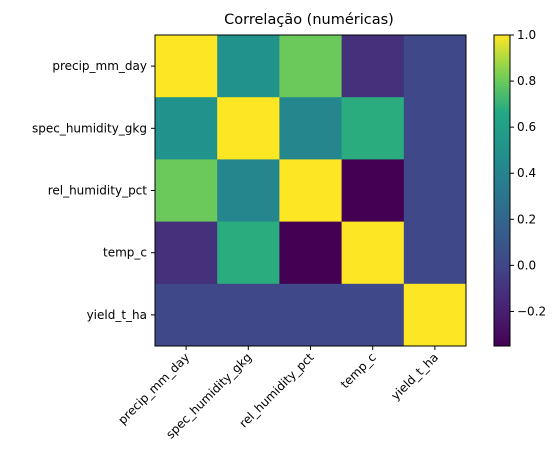 The height and width of the screenshot is (470, 559). What do you see at coordinates (358, 370) in the screenshot?
I see `x-tick-label: temp_c` at bounding box center [358, 370].